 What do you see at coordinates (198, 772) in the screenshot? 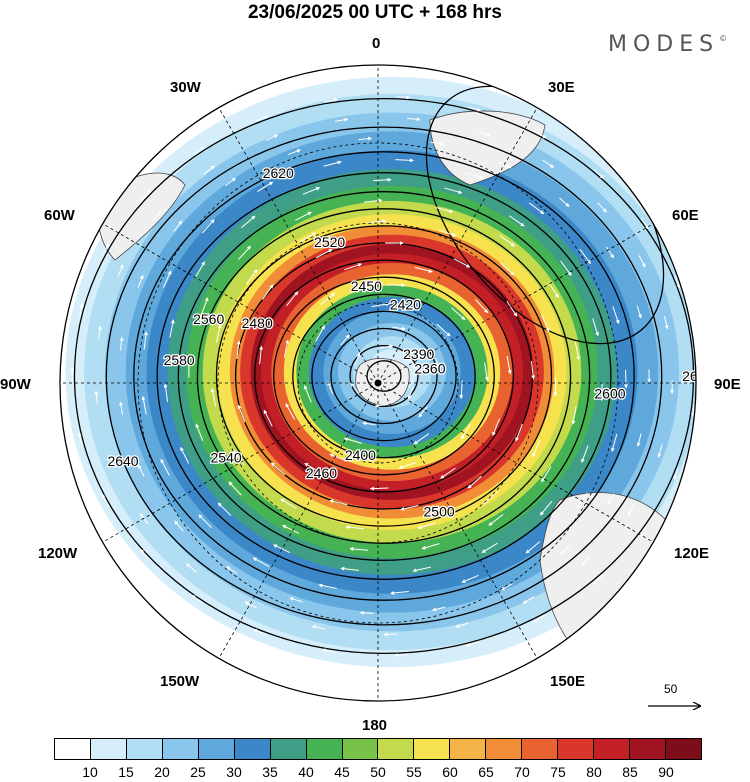
I see `colorbar-tick-label: 25` at bounding box center [198, 772].